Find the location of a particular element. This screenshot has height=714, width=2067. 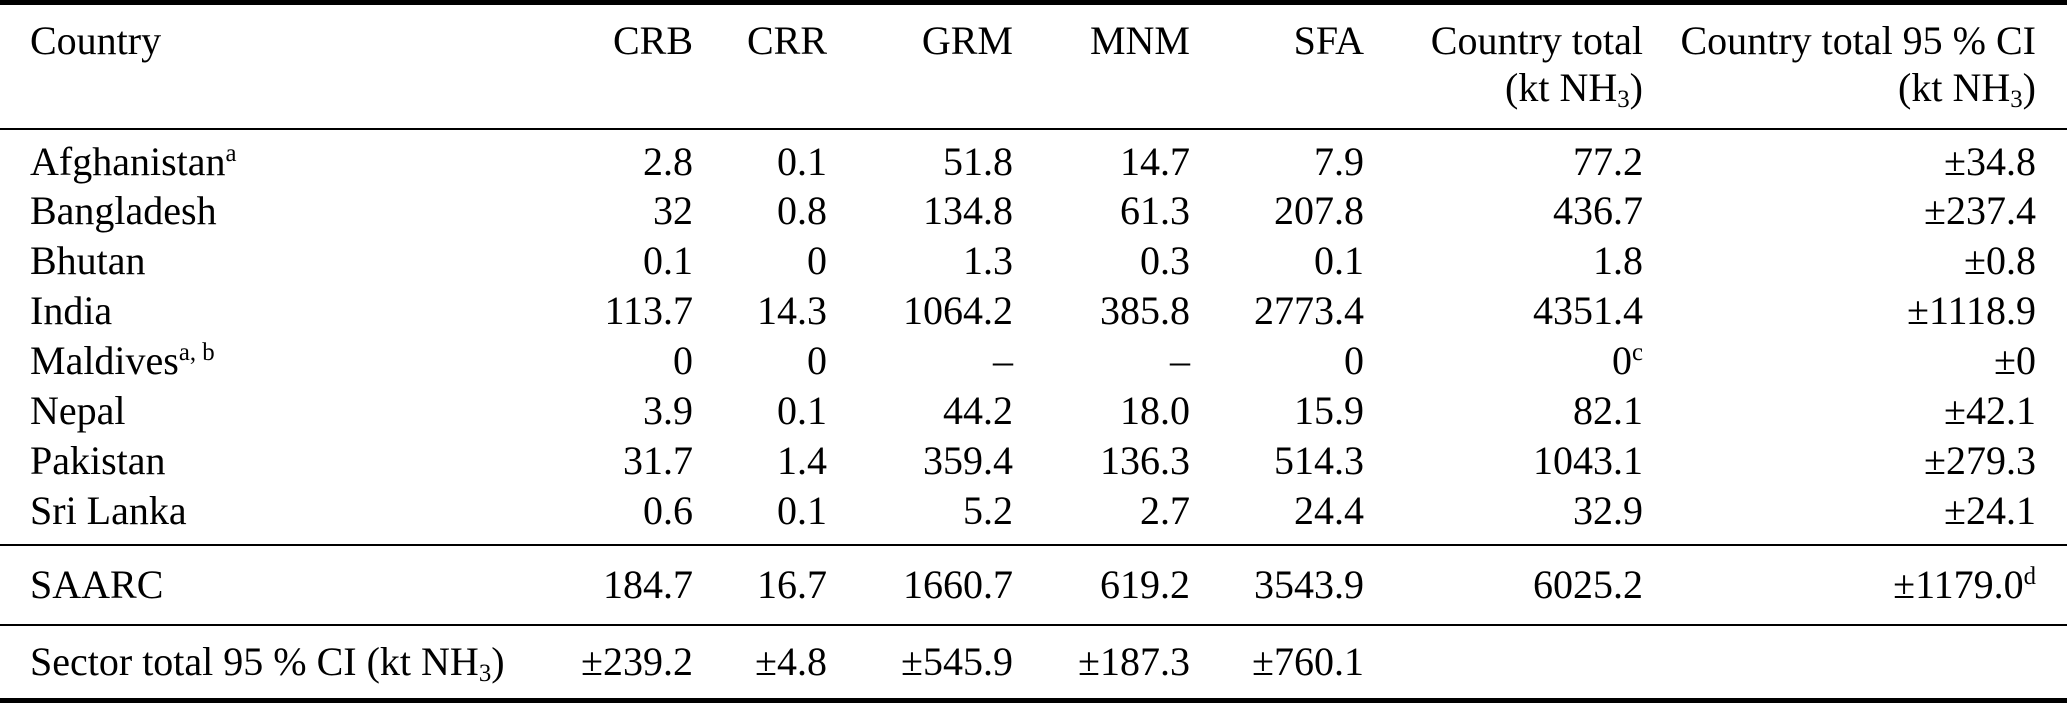

value-text: 4351.4 is located at coordinates (1588, 310).